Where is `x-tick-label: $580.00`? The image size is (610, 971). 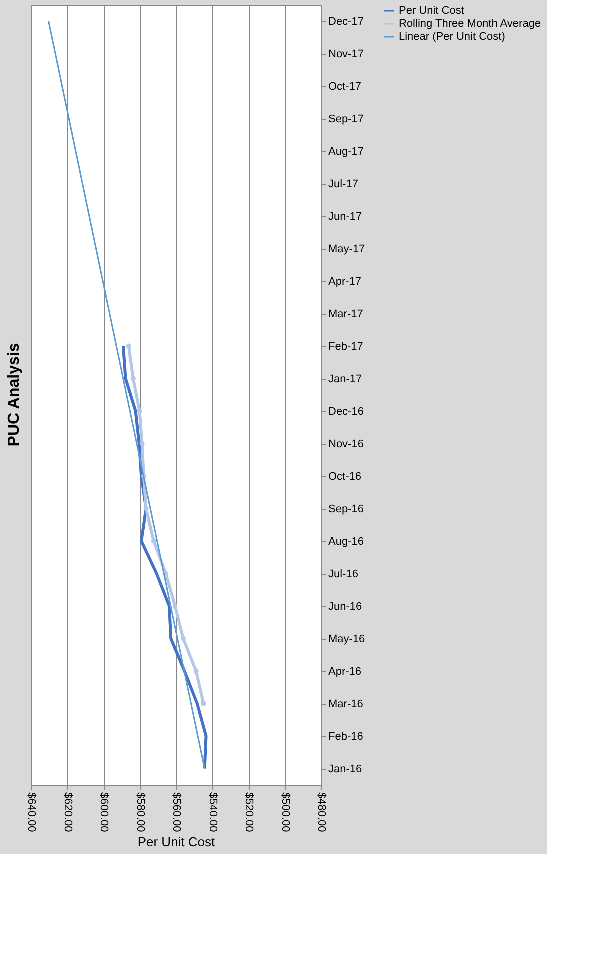 x-tick-label: $580.00 is located at coordinates (140, 812).